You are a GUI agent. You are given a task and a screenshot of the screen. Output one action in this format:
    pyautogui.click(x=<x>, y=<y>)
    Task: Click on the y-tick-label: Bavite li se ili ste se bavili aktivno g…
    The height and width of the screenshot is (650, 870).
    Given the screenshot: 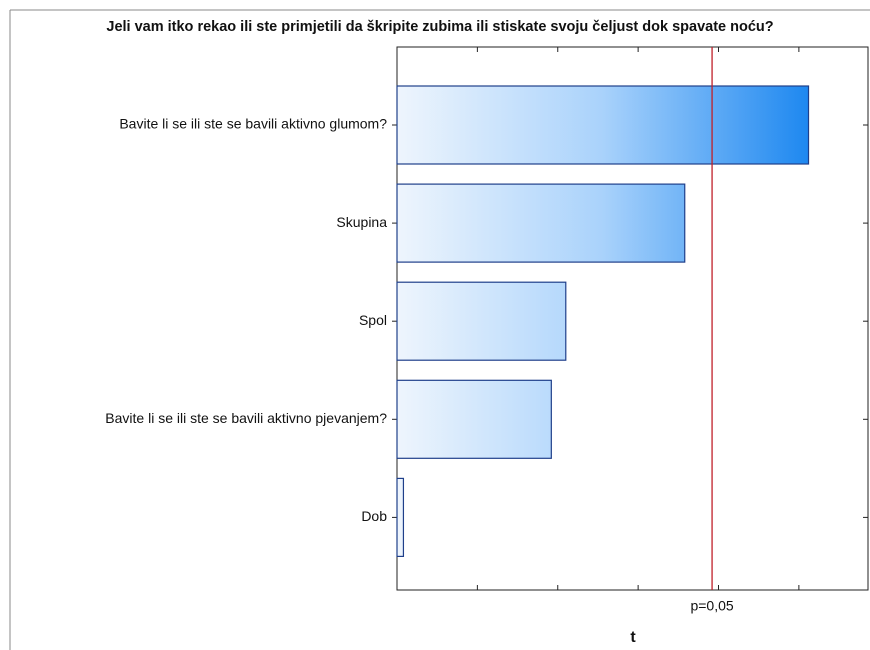 What is the action you would take?
    pyautogui.click(x=253, y=124)
    